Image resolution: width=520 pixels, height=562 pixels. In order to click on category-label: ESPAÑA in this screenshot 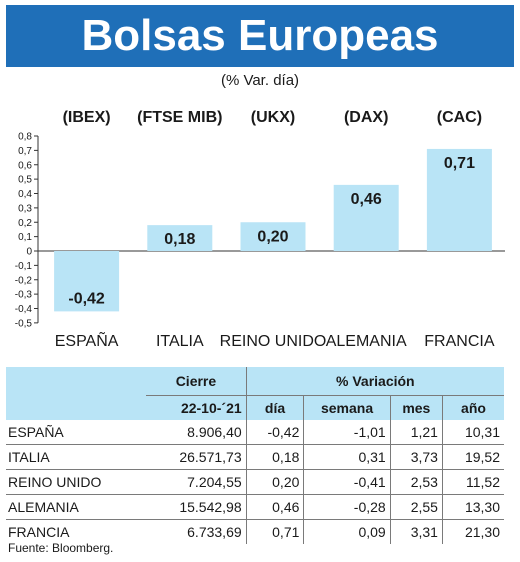, I will do `click(87, 340)`.